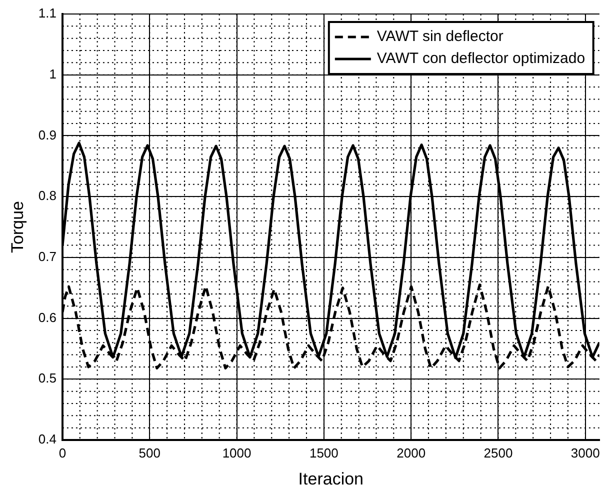 This screenshot has width=606, height=498. Describe the element at coordinates (585, 452) in the screenshot. I see `x-tick-label: 3000` at that location.